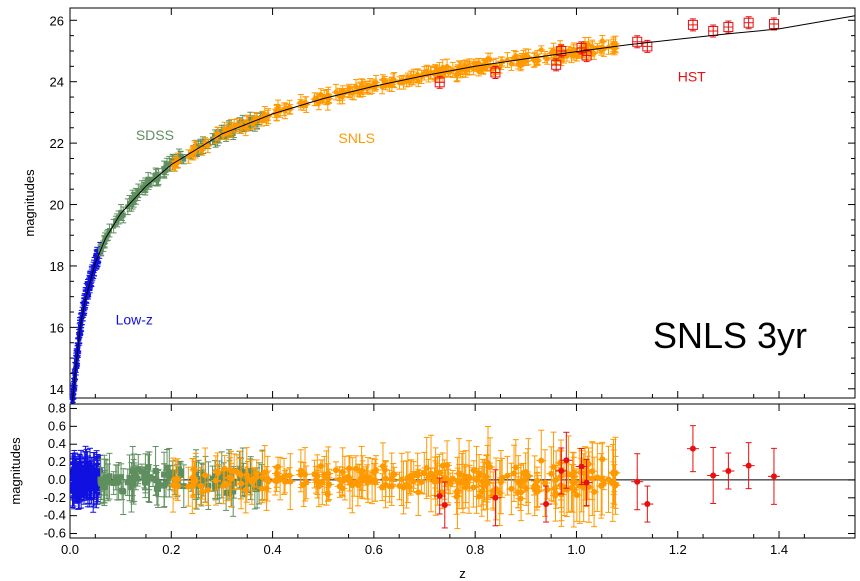  Describe the element at coordinates (29, 203) in the screenshot. I see `top-y-axis-label: magnitudes` at that location.